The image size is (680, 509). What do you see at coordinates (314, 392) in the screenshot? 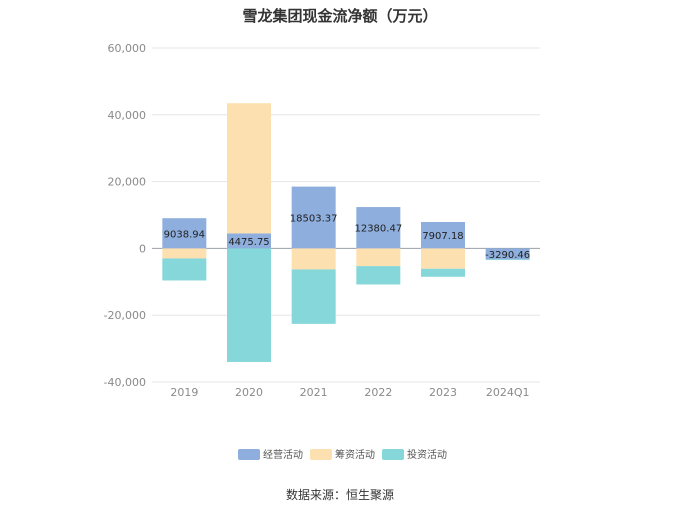
I see `x-tick-label: 2021` at bounding box center [314, 392].